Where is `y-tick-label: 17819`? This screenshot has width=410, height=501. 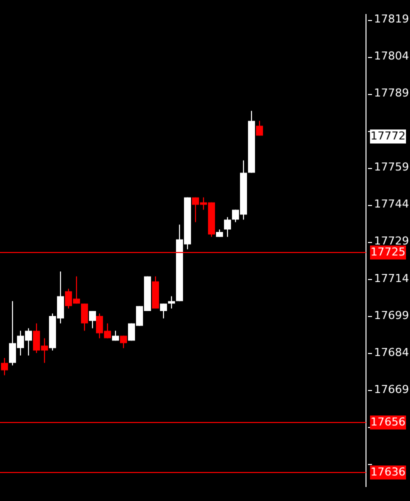
y-tick-label: 17819 is located at coordinates (391, 19).